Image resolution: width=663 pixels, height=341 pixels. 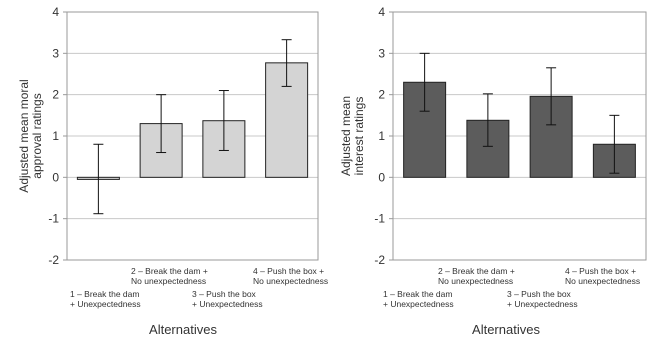 I want to click on bar, so click(x=287, y=120).